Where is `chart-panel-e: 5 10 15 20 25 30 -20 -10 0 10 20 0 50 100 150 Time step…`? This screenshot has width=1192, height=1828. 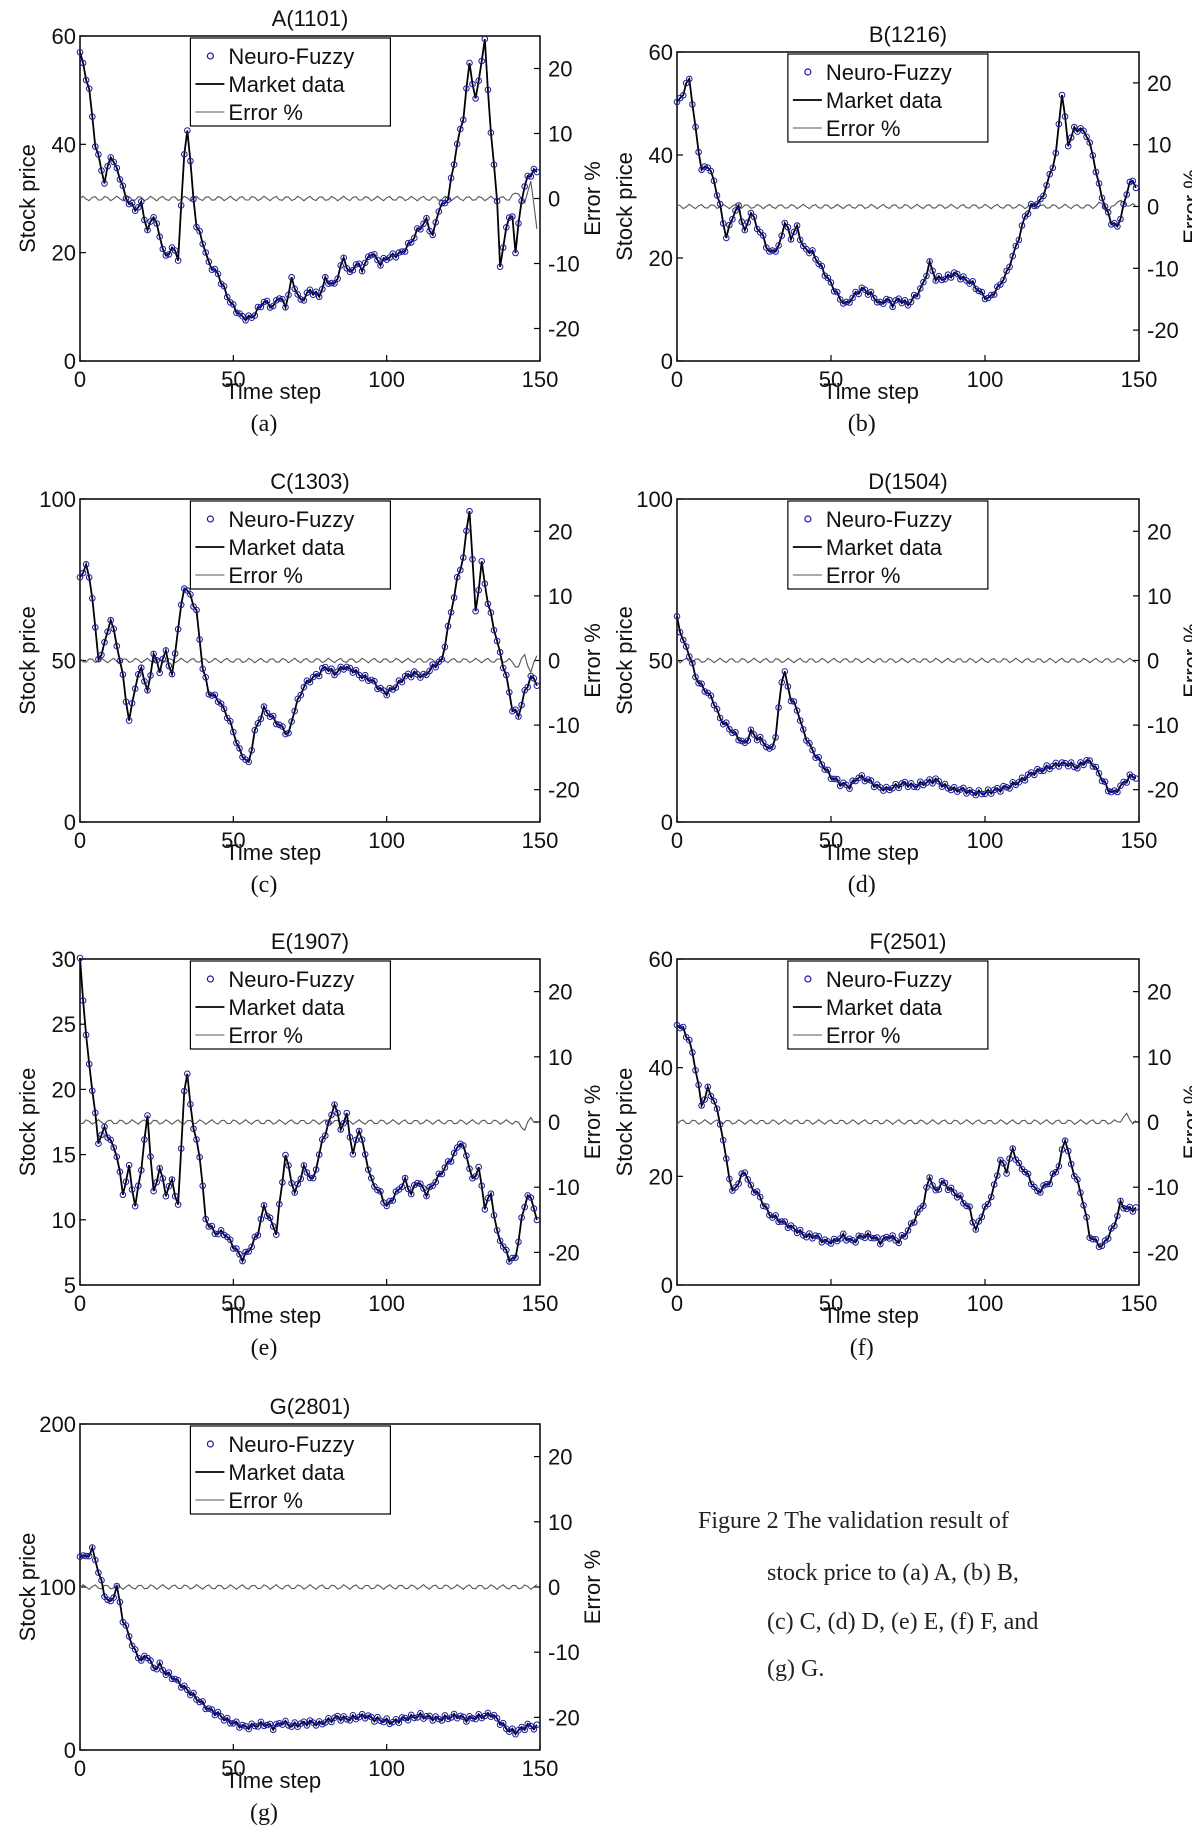 chart-panel-e: 5 10 15 20 25 30 -20 -10 0 10 20 0 50 100 150 Time step… is located at coordinates (310, 1145).